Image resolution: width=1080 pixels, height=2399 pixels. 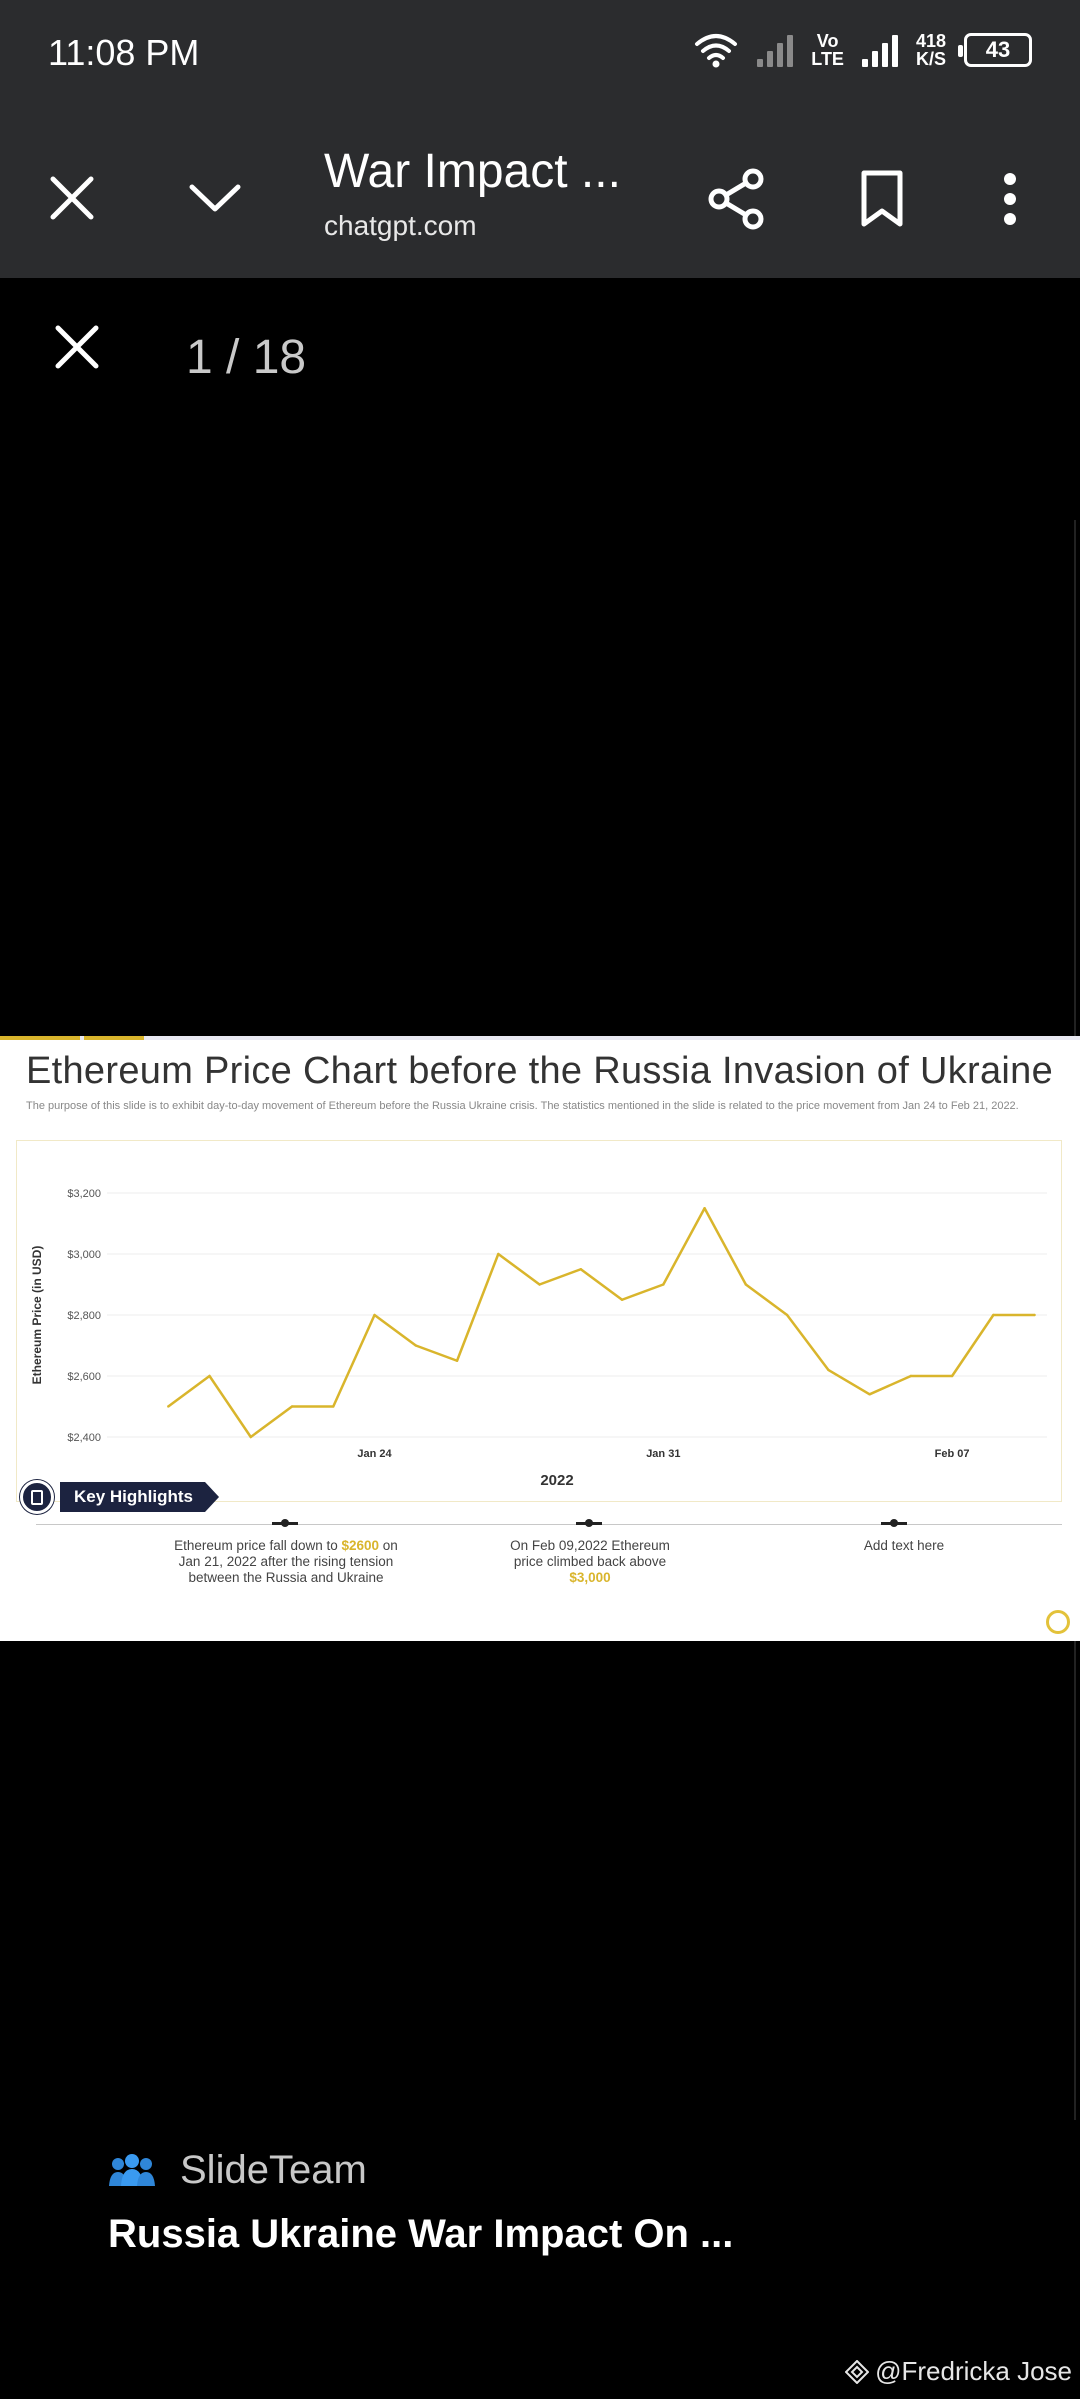 What do you see at coordinates (132, 2169) in the screenshot?
I see `group-people-icon` at bounding box center [132, 2169].